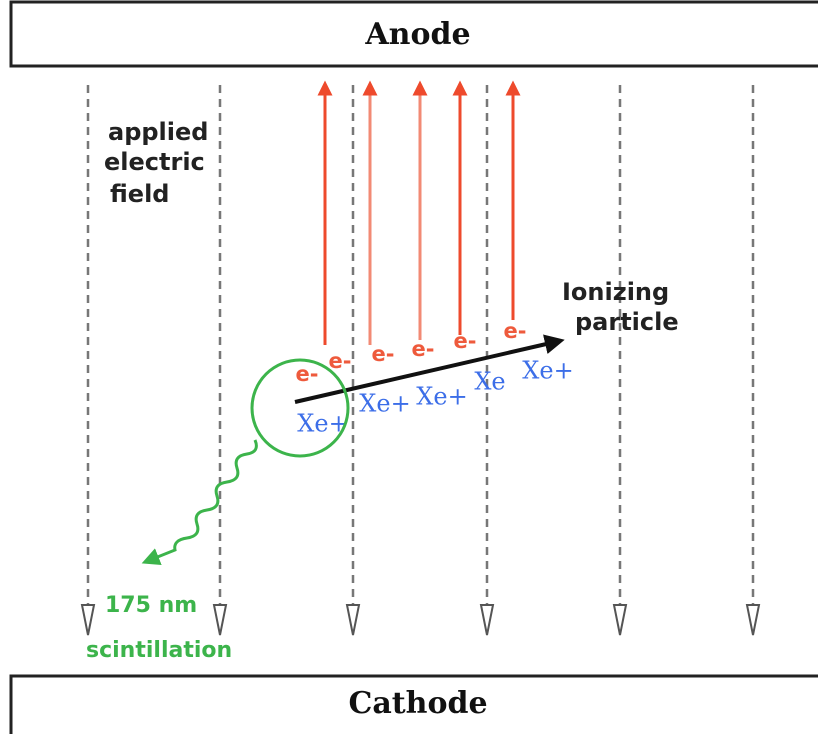 This screenshot has width=818, height=734. I want to click on anode-plate, so click(413, 34).